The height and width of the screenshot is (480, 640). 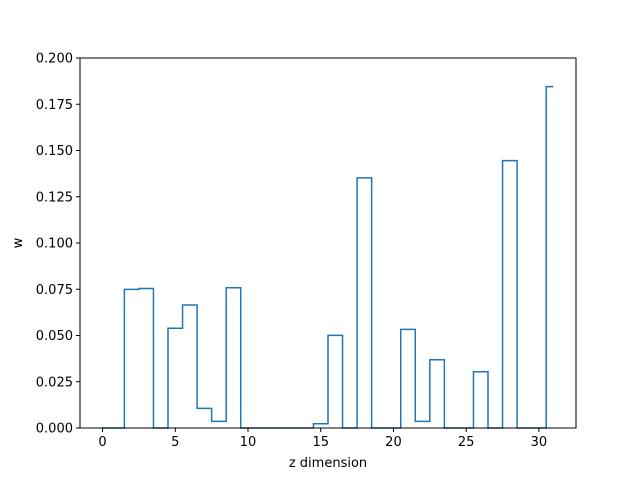 What do you see at coordinates (54, 336) in the screenshot?
I see `y-tick-label: 0.050` at bounding box center [54, 336].